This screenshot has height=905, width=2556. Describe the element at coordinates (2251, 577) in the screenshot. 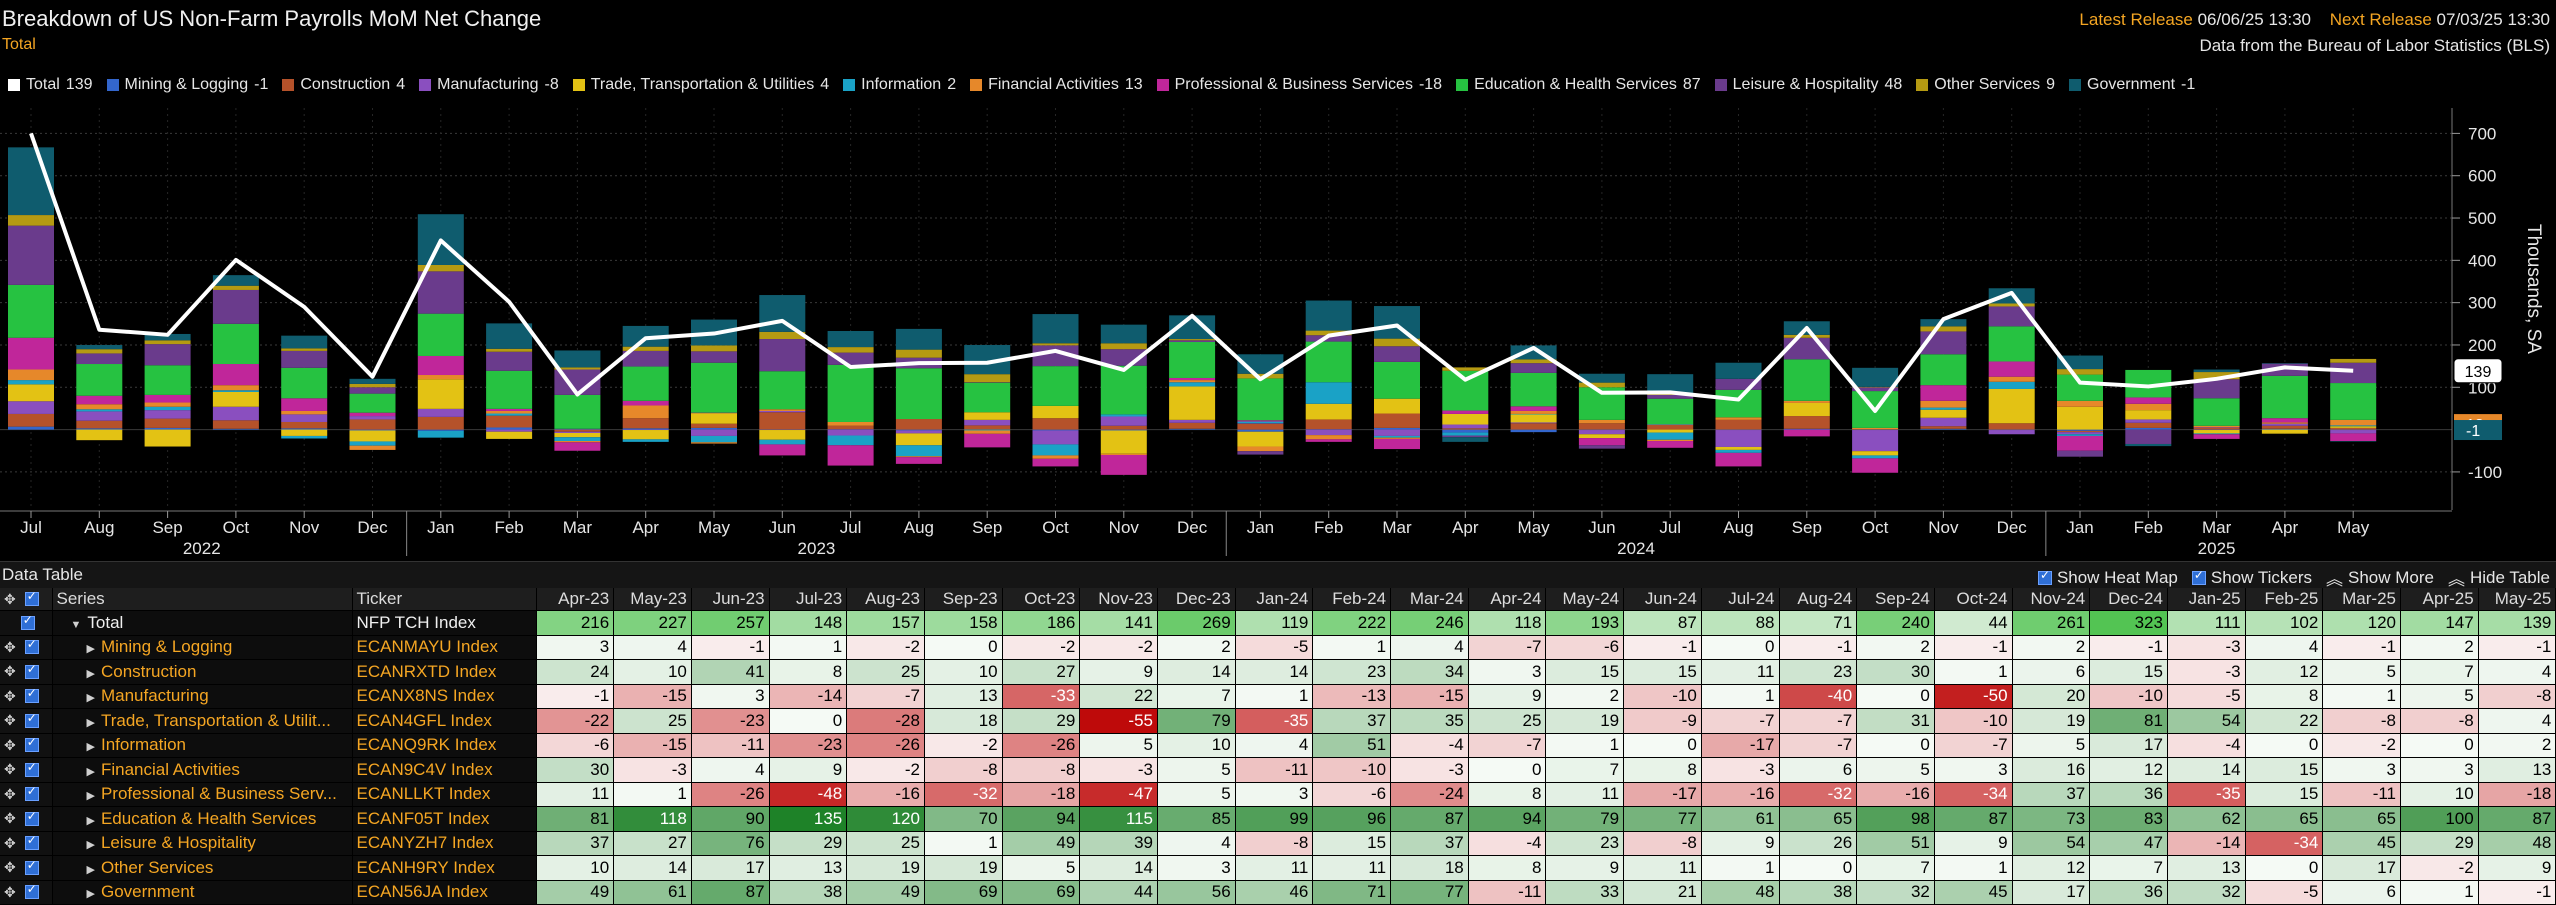

I see `show-tickers-toggle: Show Tickers` at that location.